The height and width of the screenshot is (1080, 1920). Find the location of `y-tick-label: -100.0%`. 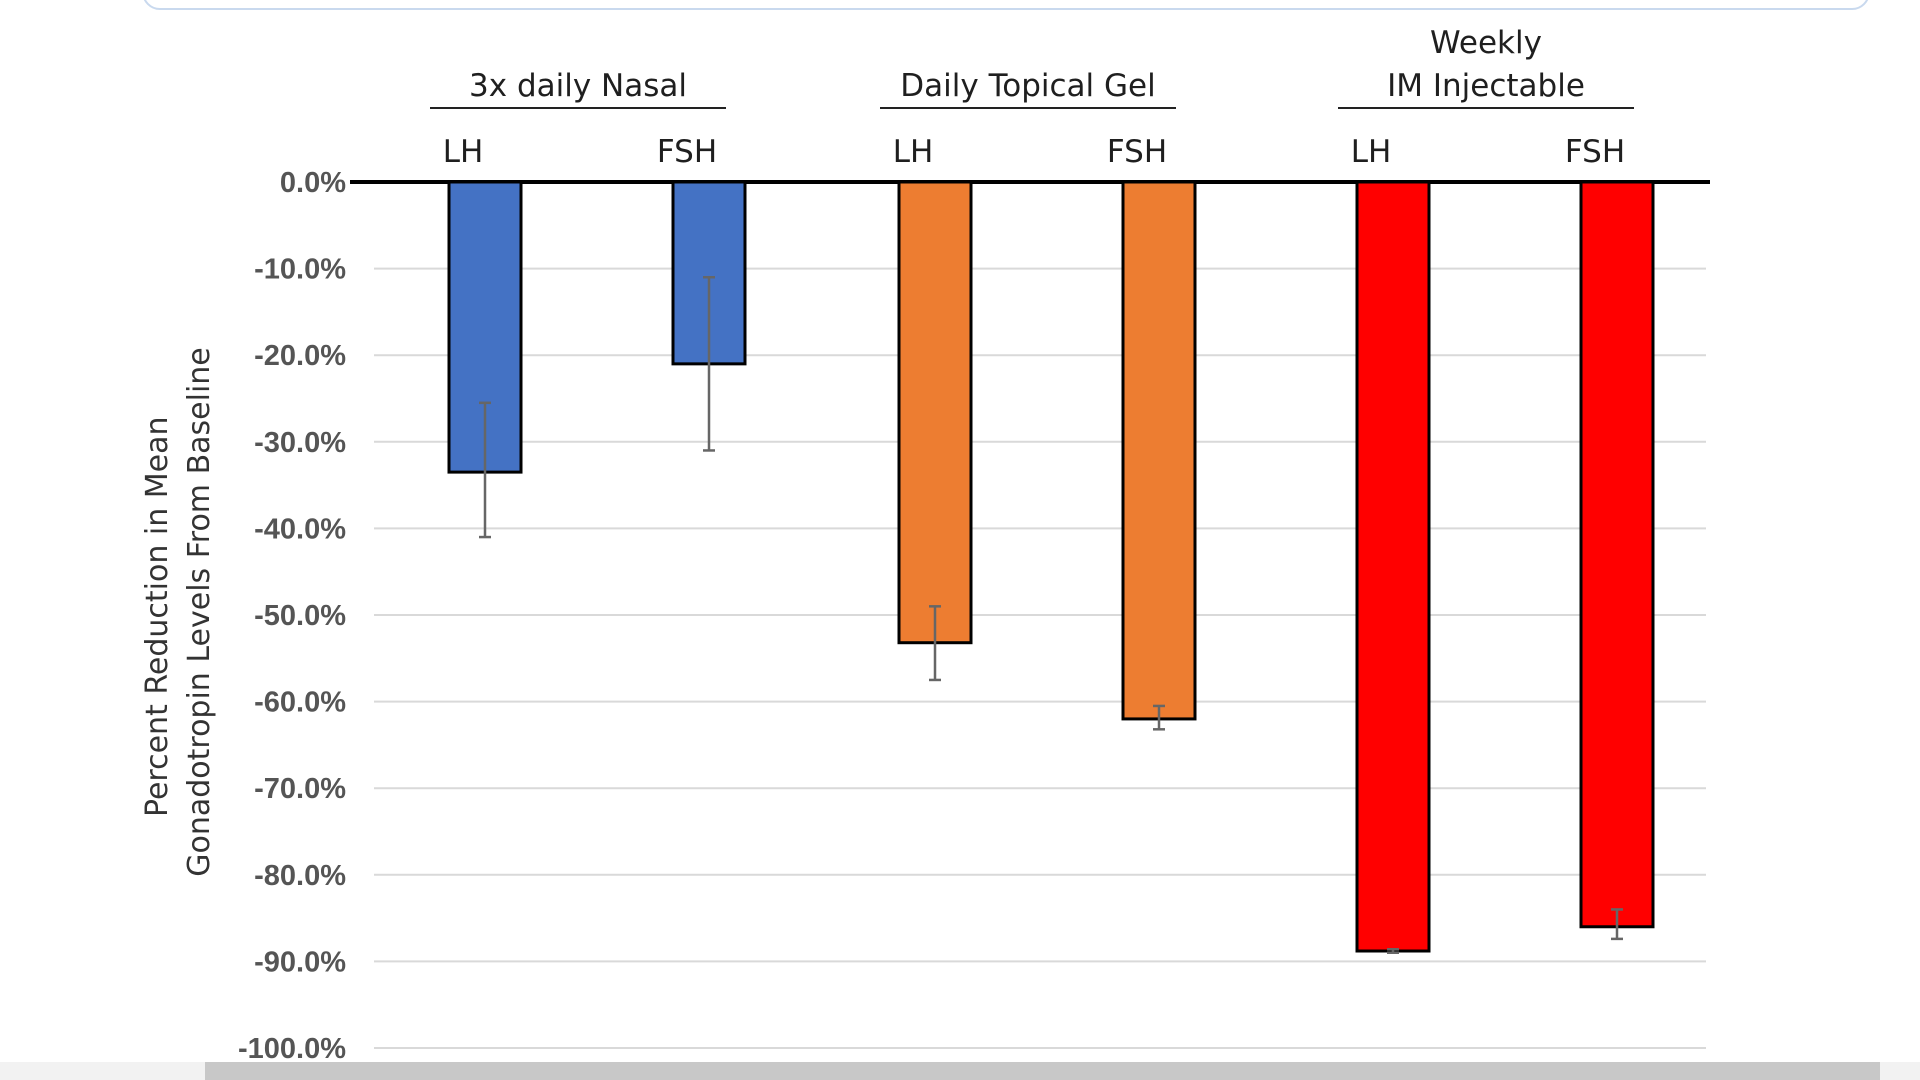

y-tick-label: -100.0% is located at coordinates (292, 1049).